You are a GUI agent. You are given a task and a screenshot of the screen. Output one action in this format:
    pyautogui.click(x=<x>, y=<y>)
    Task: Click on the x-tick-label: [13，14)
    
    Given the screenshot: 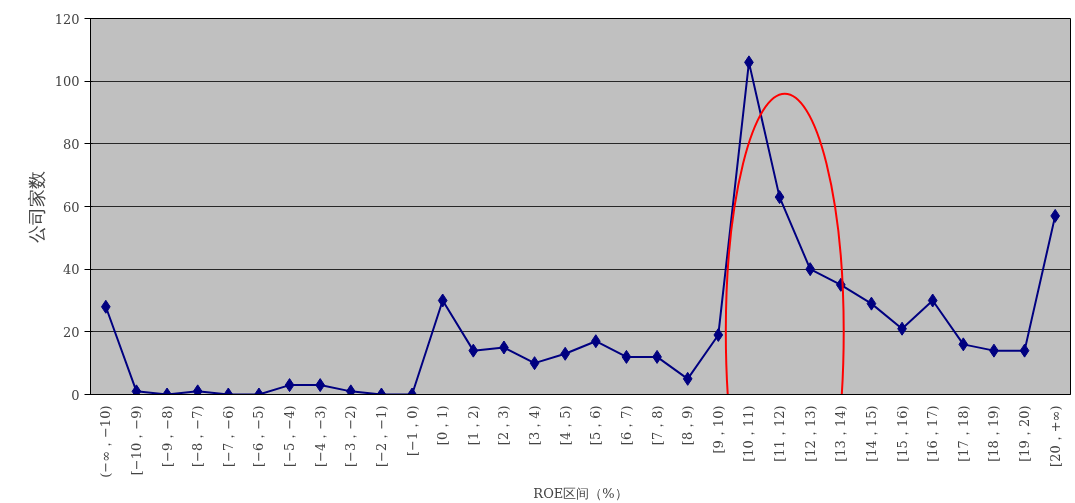 What is the action you would take?
    pyautogui.click(x=841, y=433)
    